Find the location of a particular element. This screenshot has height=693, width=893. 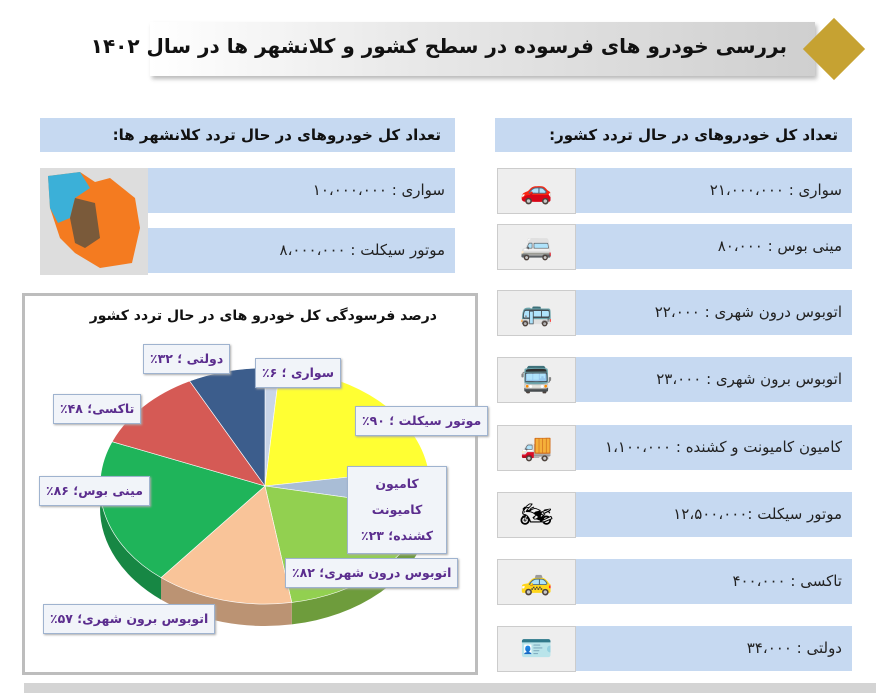

country-row: مینی بوس : ۸۰،۰۰۰ is located at coordinates (714, 246).